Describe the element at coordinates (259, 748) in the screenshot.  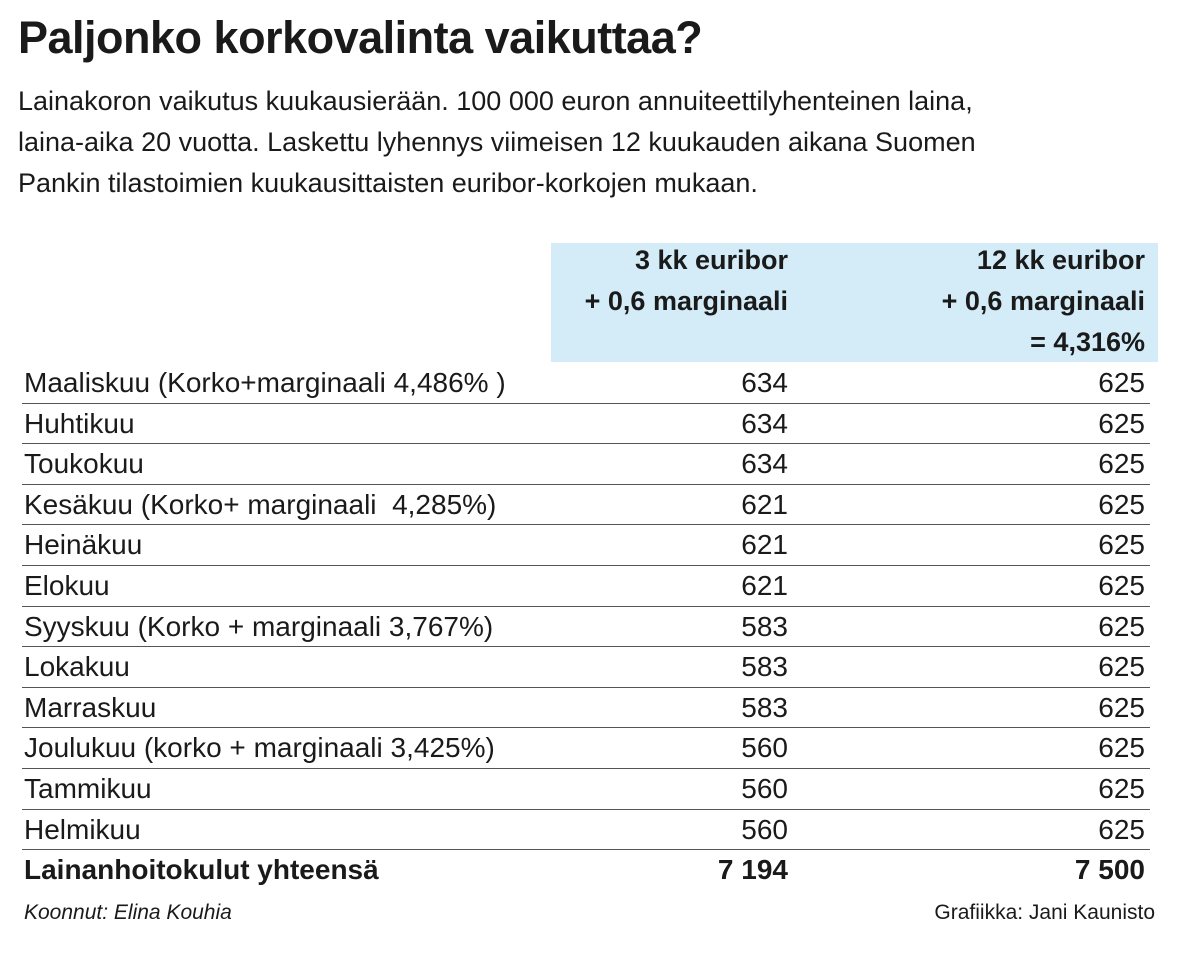
I see `row-label: Joulukuu (korko + marginaali 3,425%)` at that location.